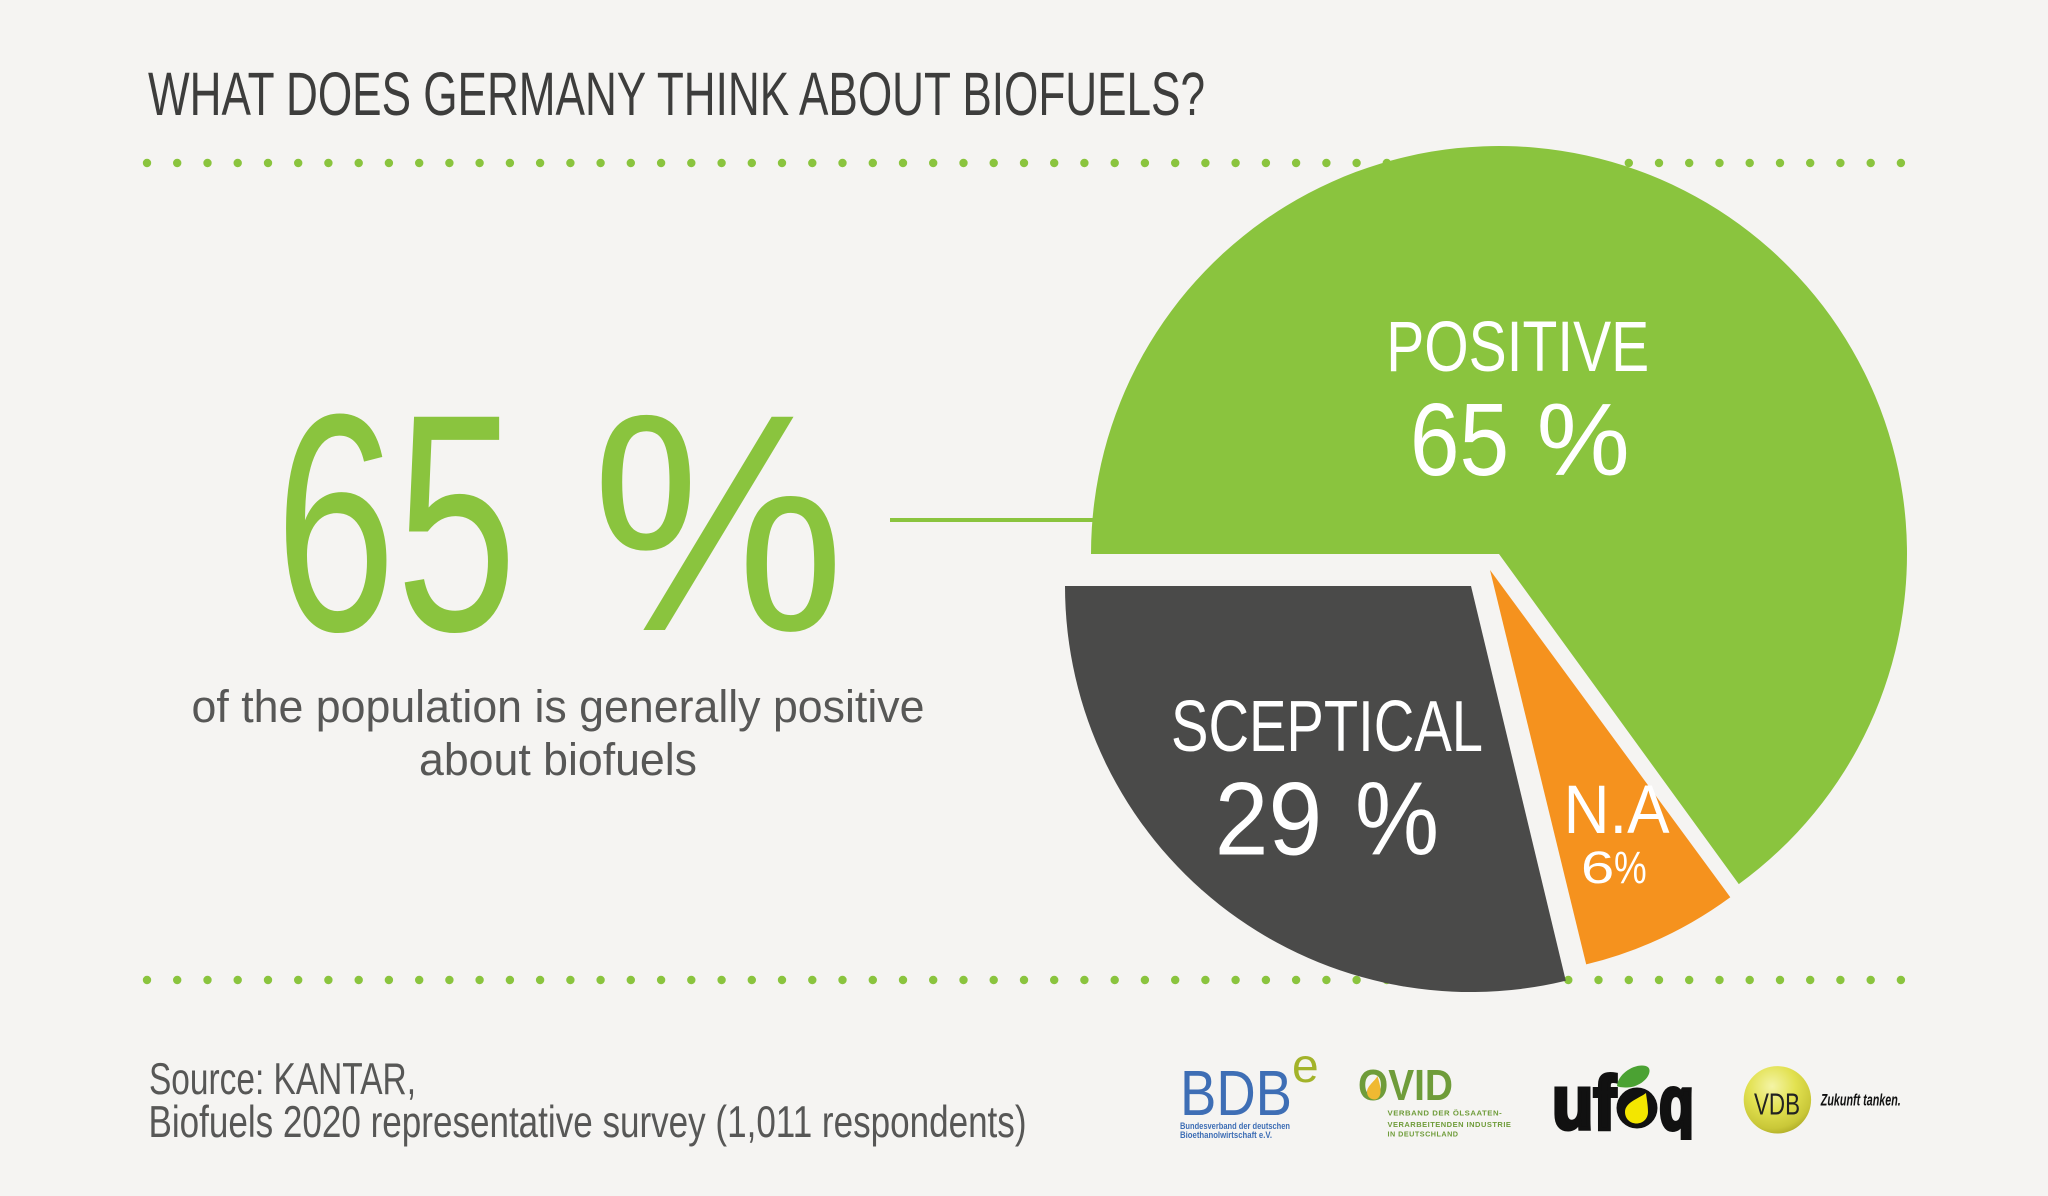 This screenshot has width=2048, height=1196. What do you see at coordinates (282, 1079) in the screenshot?
I see `svg-text: Source: KANTAR,` at bounding box center [282, 1079].